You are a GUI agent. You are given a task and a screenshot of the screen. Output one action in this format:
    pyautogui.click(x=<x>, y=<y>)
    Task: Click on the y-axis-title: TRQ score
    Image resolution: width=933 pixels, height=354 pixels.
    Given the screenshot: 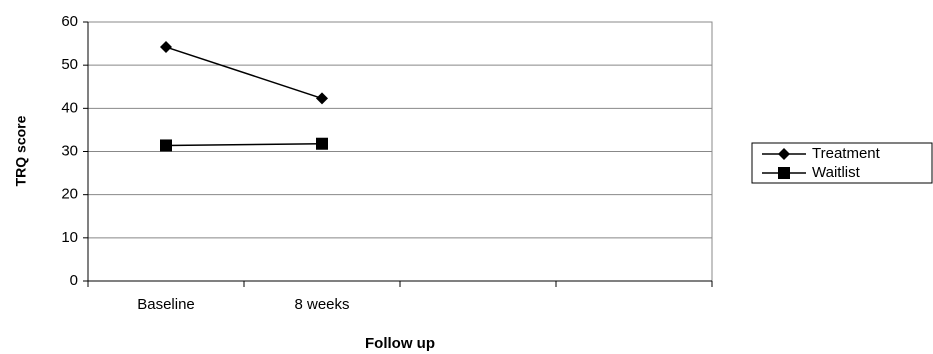 What is the action you would take?
    pyautogui.click(x=21, y=150)
    